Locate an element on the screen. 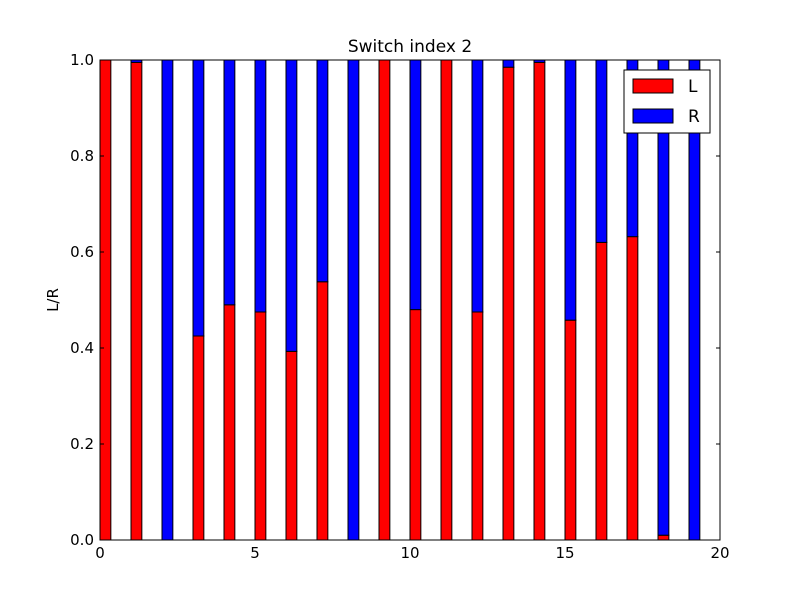 This screenshot has height=600, width=800. legend: L R is located at coordinates (667, 101).